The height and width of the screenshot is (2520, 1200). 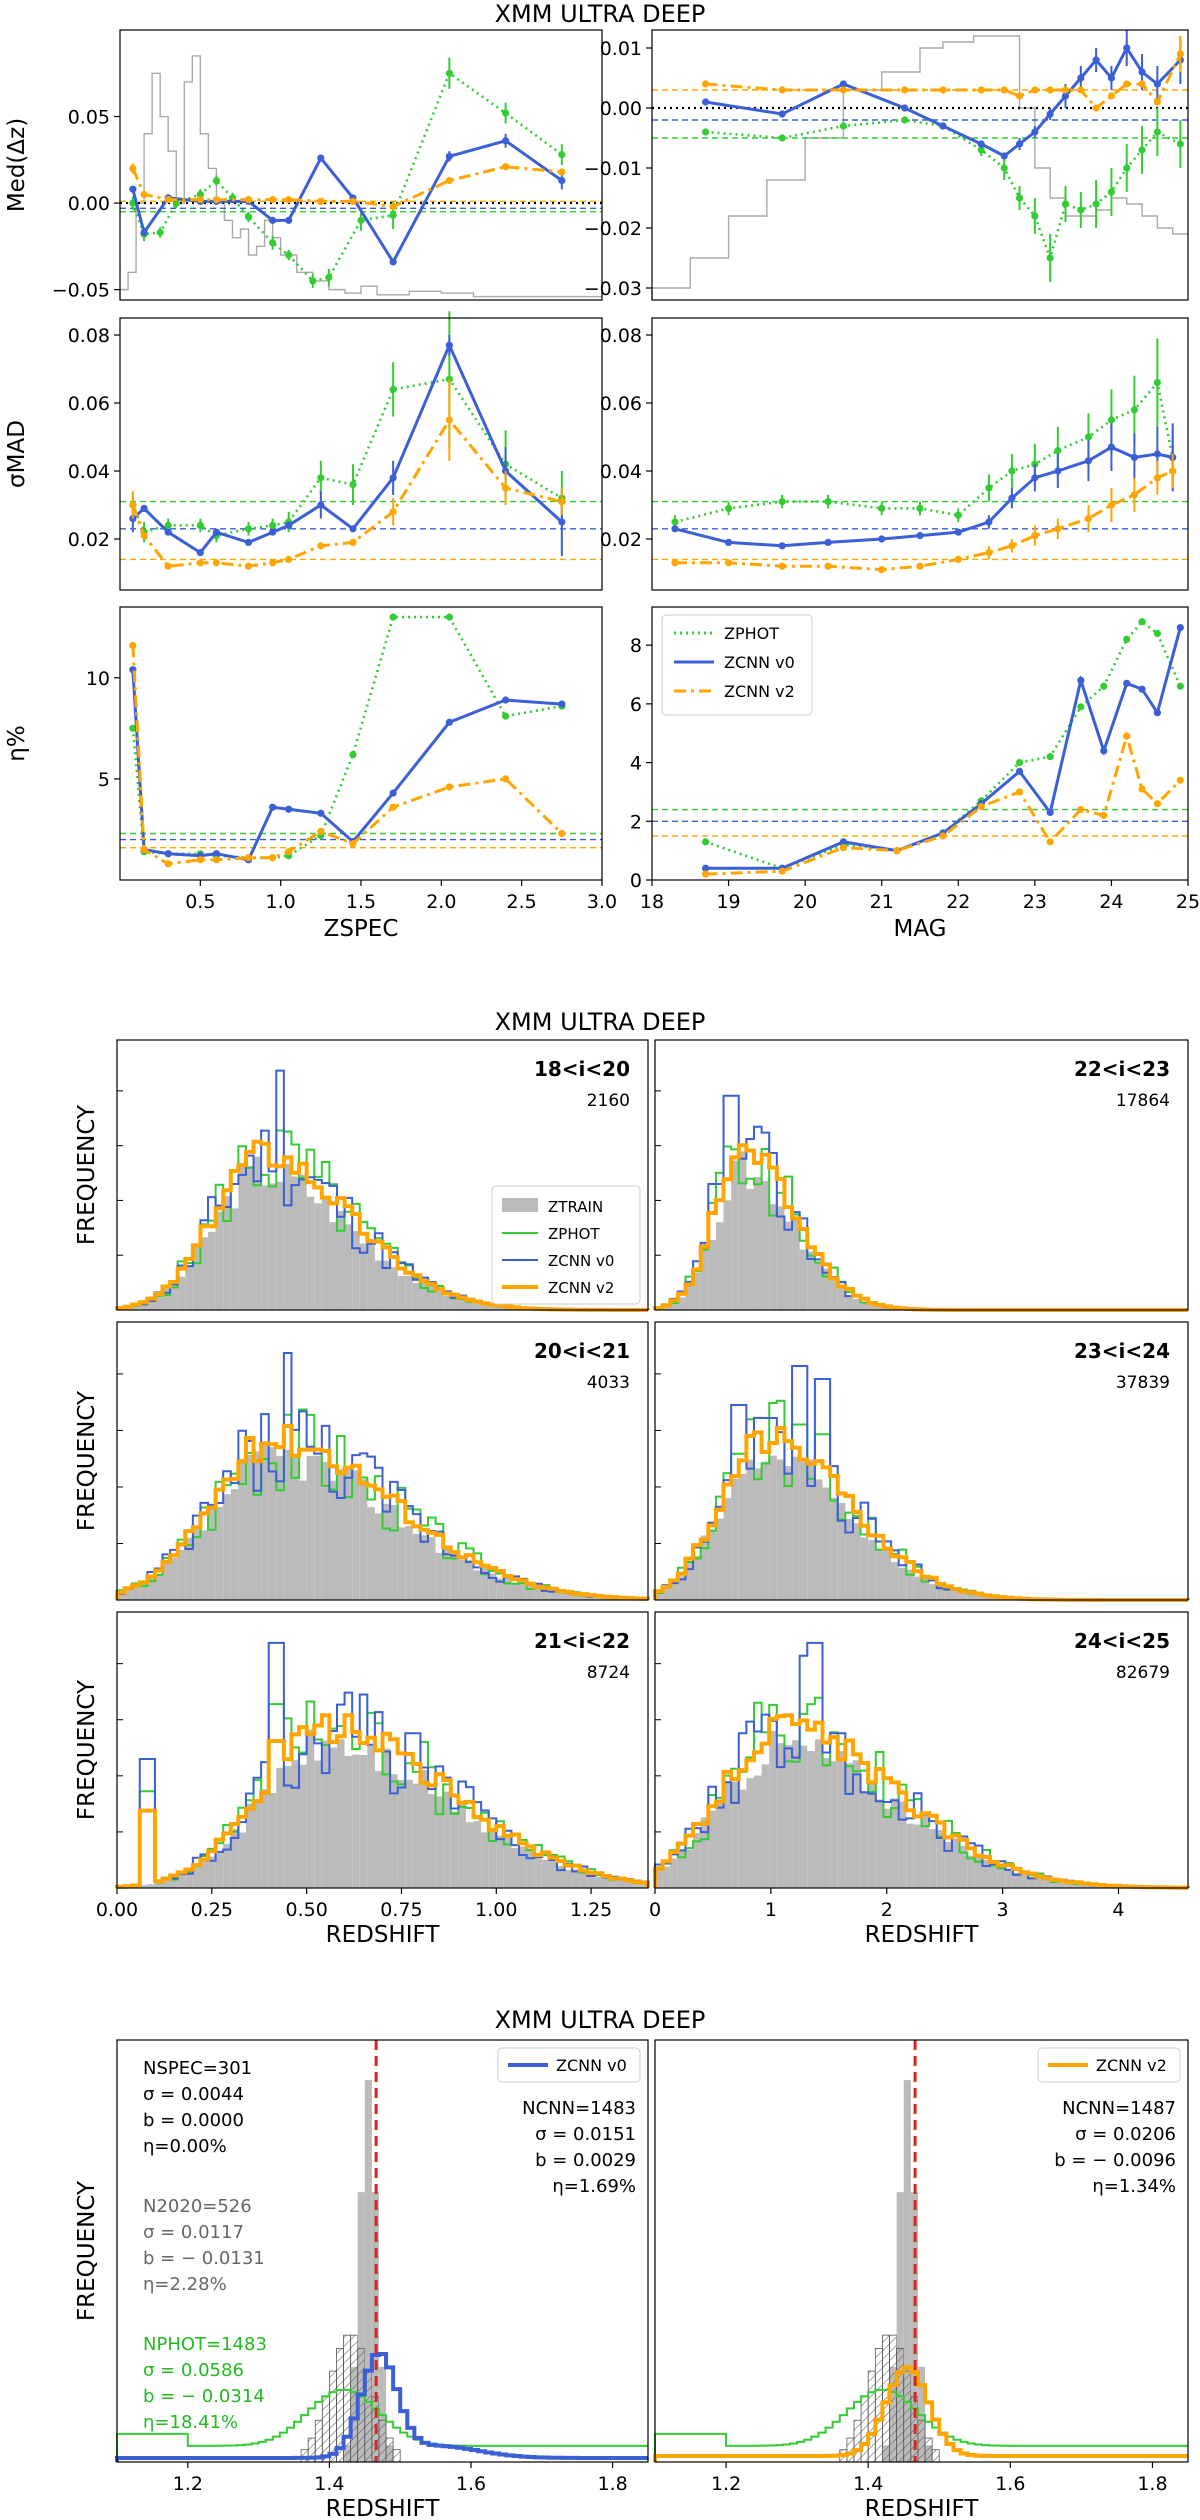 I want to click on fig1-f-xtick-label: 20, so click(x=805, y=902).